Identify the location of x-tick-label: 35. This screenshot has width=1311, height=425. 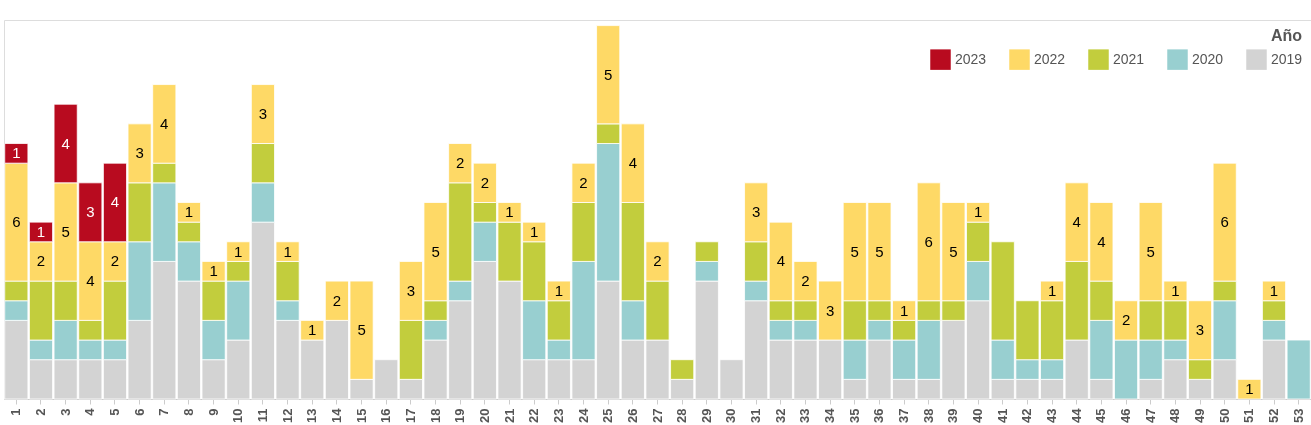
(854, 415).